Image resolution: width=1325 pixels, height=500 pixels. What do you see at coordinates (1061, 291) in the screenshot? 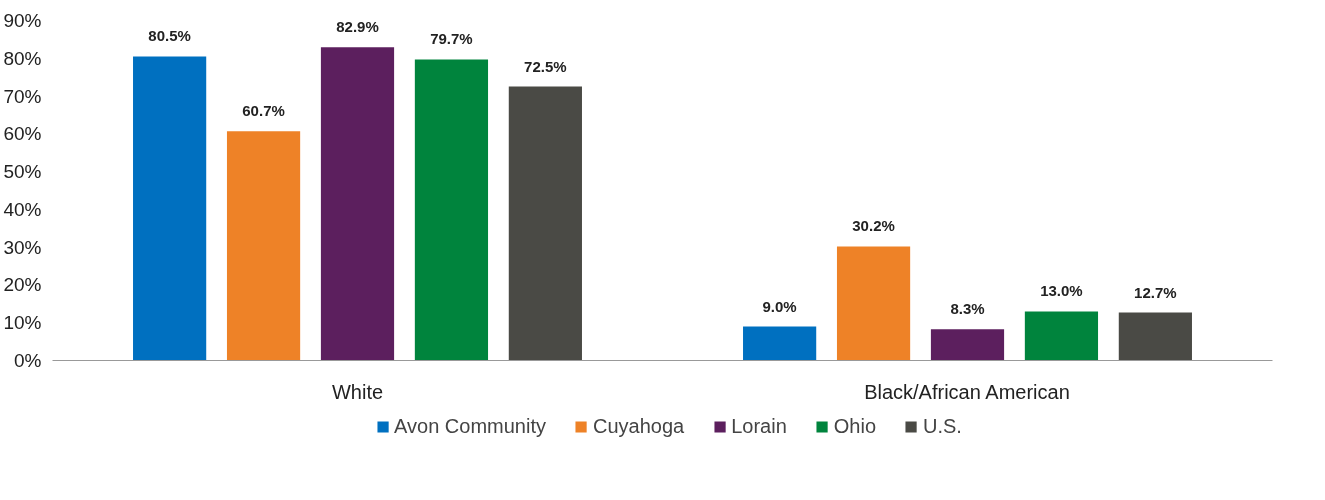
I see `data-label: 13.0%` at bounding box center [1061, 291].